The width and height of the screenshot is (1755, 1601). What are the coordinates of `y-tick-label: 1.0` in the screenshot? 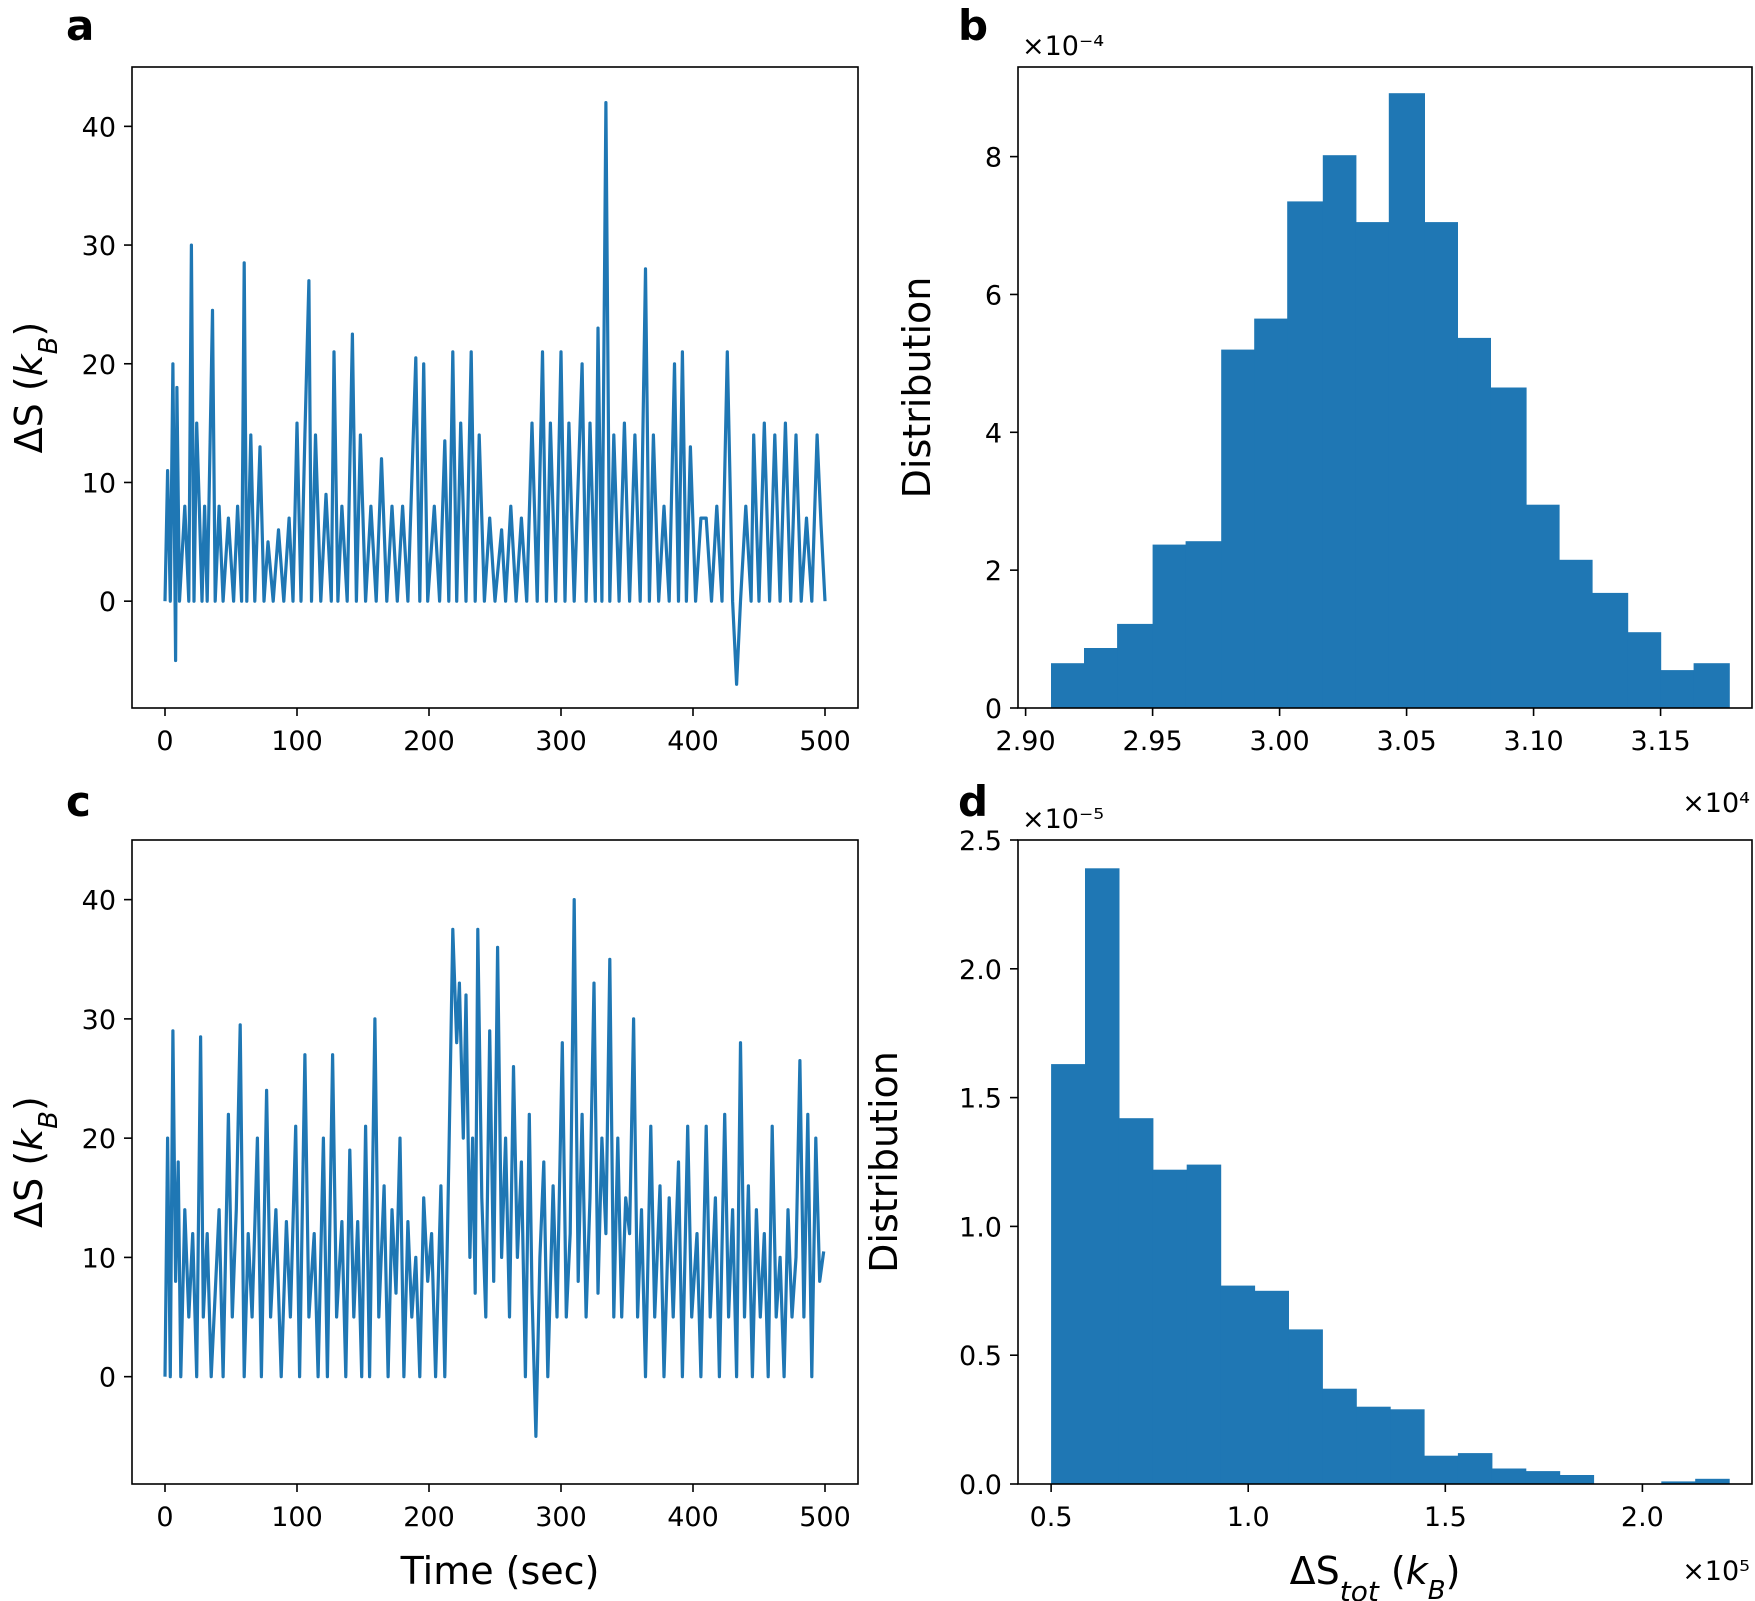 It's located at (980, 1227).